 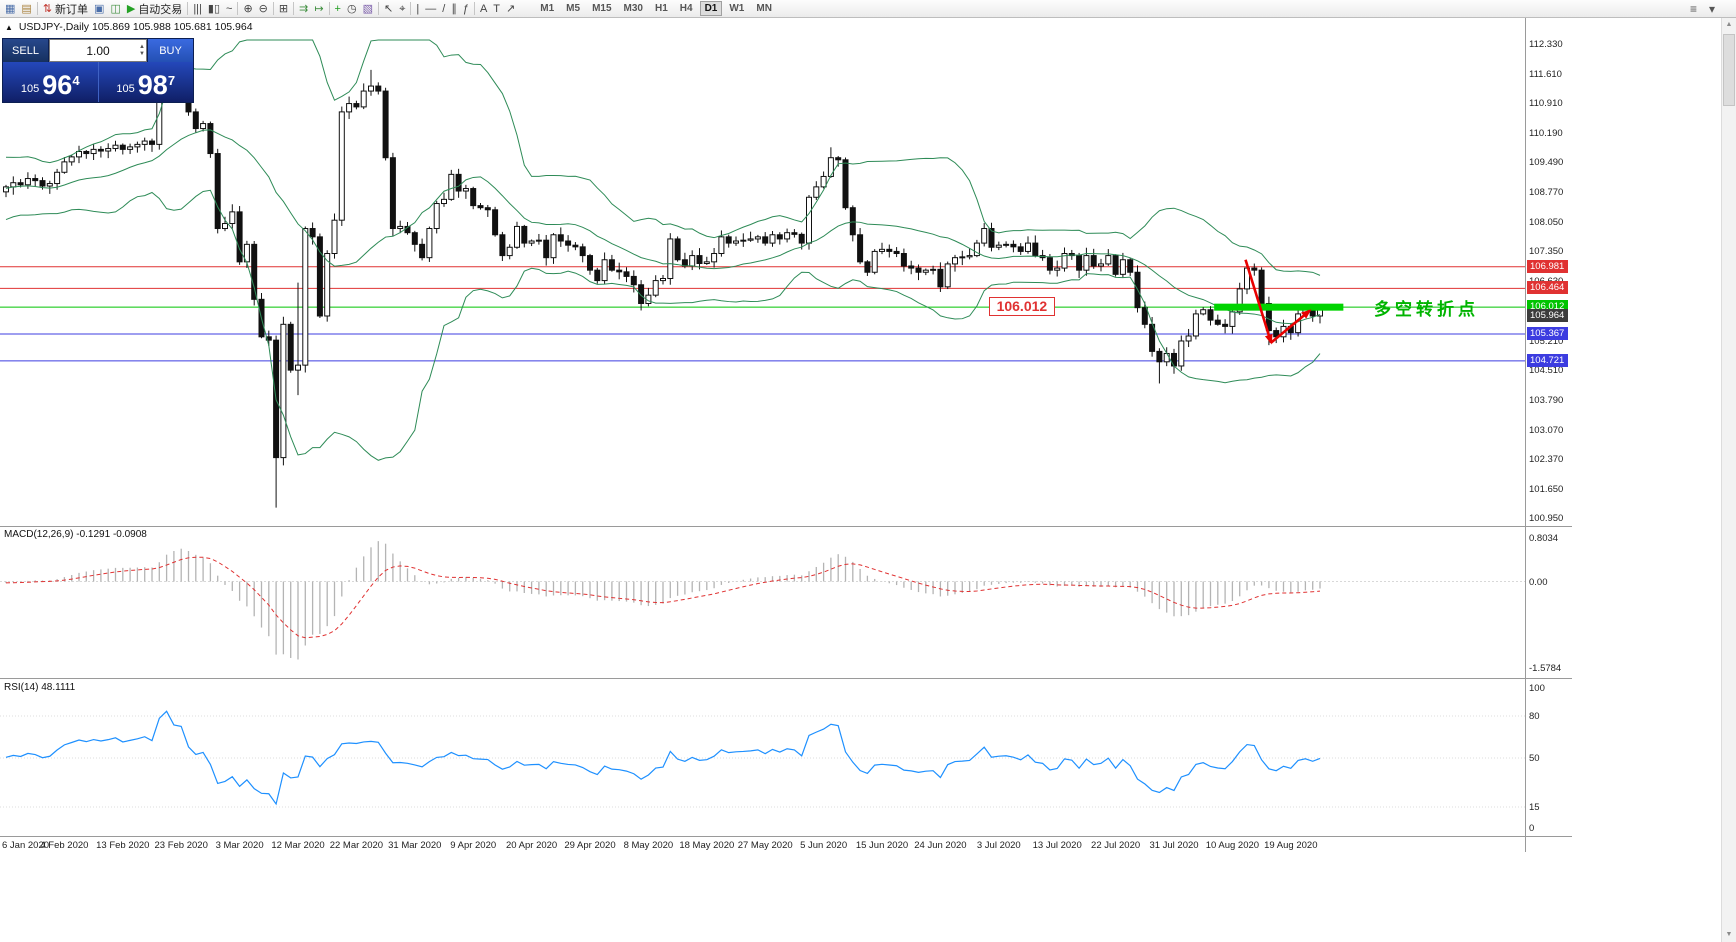 What do you see at coordinates (1291, 845) in the screenshot?
I see `date-axis-label: 19 Aug 2020` at bounding box center [1291, 845].